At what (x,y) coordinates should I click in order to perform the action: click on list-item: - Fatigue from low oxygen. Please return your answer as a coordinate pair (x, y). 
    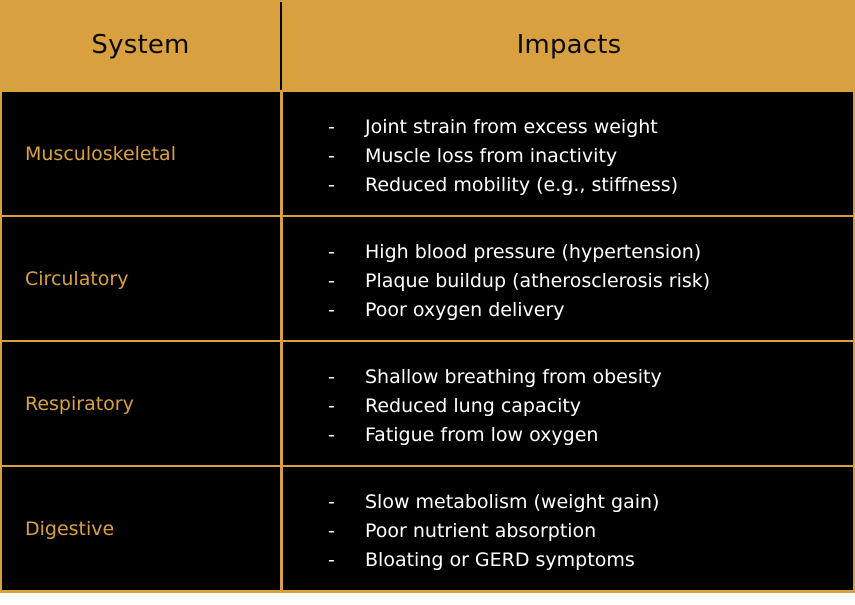
    Looking at the image, I should click on (568, 435).